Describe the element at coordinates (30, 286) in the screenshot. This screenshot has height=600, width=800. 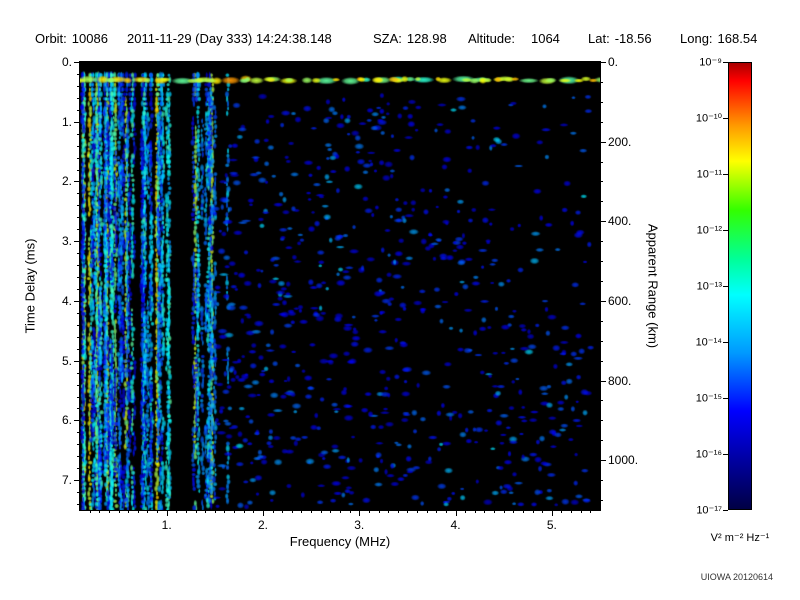
I see `y-axis-title-left: Time Delay (ms)` at that location.